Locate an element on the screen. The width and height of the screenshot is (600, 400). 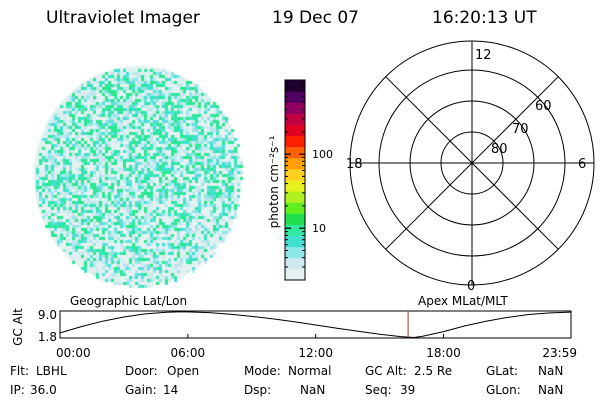
colorbar-frame is located at coordinates (295, 180).